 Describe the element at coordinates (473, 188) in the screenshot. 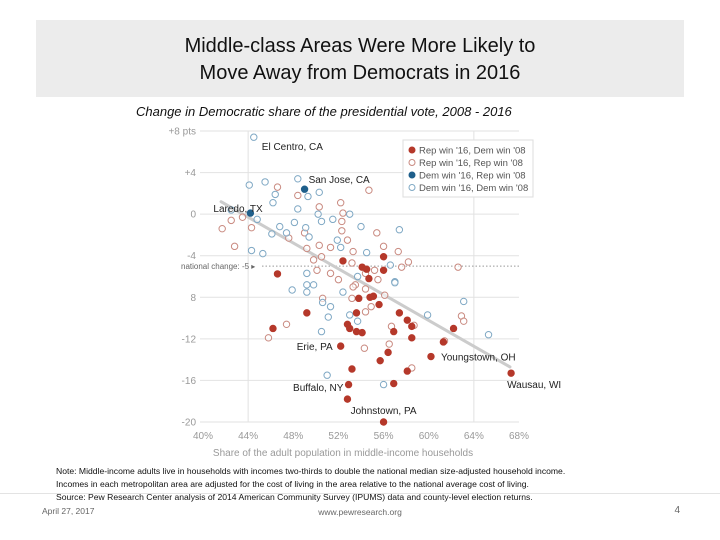

I see `legend-label: Dem win '16, Dem win '08` at that location.